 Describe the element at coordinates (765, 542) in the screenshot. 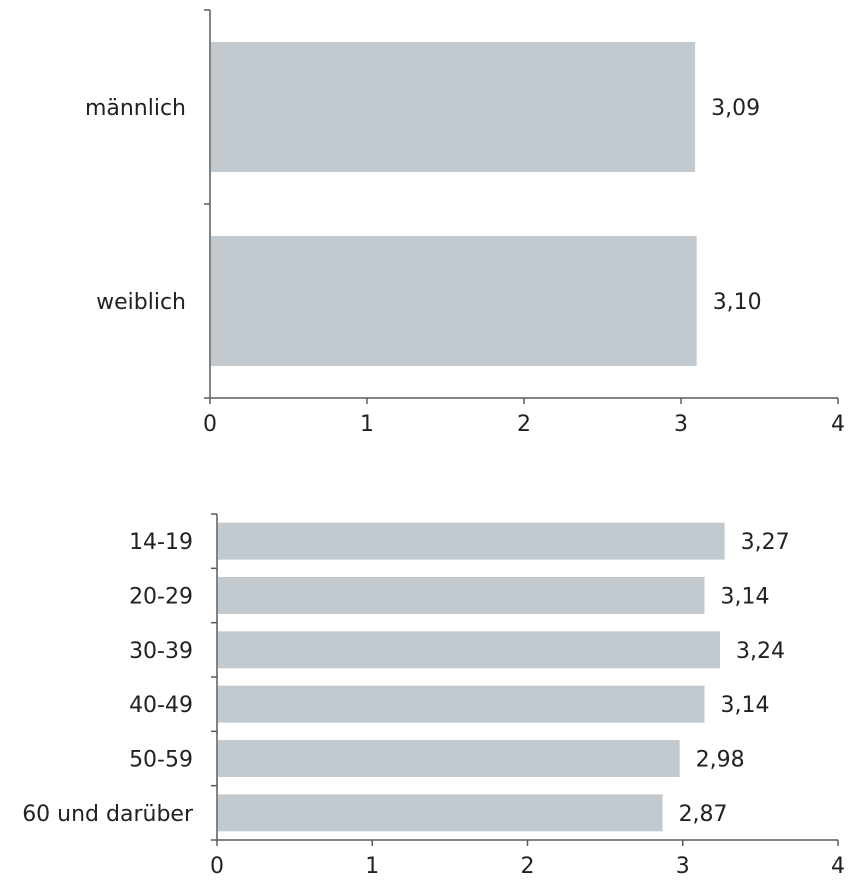

I see `age-value-label: 3,27` at that location.